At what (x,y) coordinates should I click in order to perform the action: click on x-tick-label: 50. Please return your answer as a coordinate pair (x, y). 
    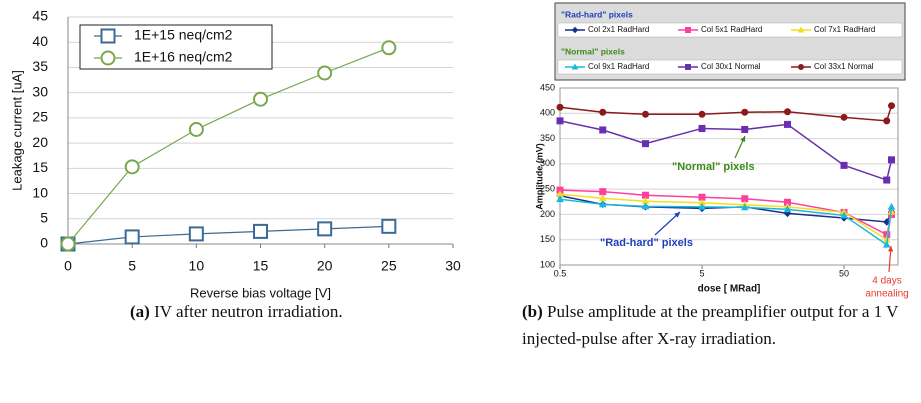
    Looking at the image, I should click on (844, 273).